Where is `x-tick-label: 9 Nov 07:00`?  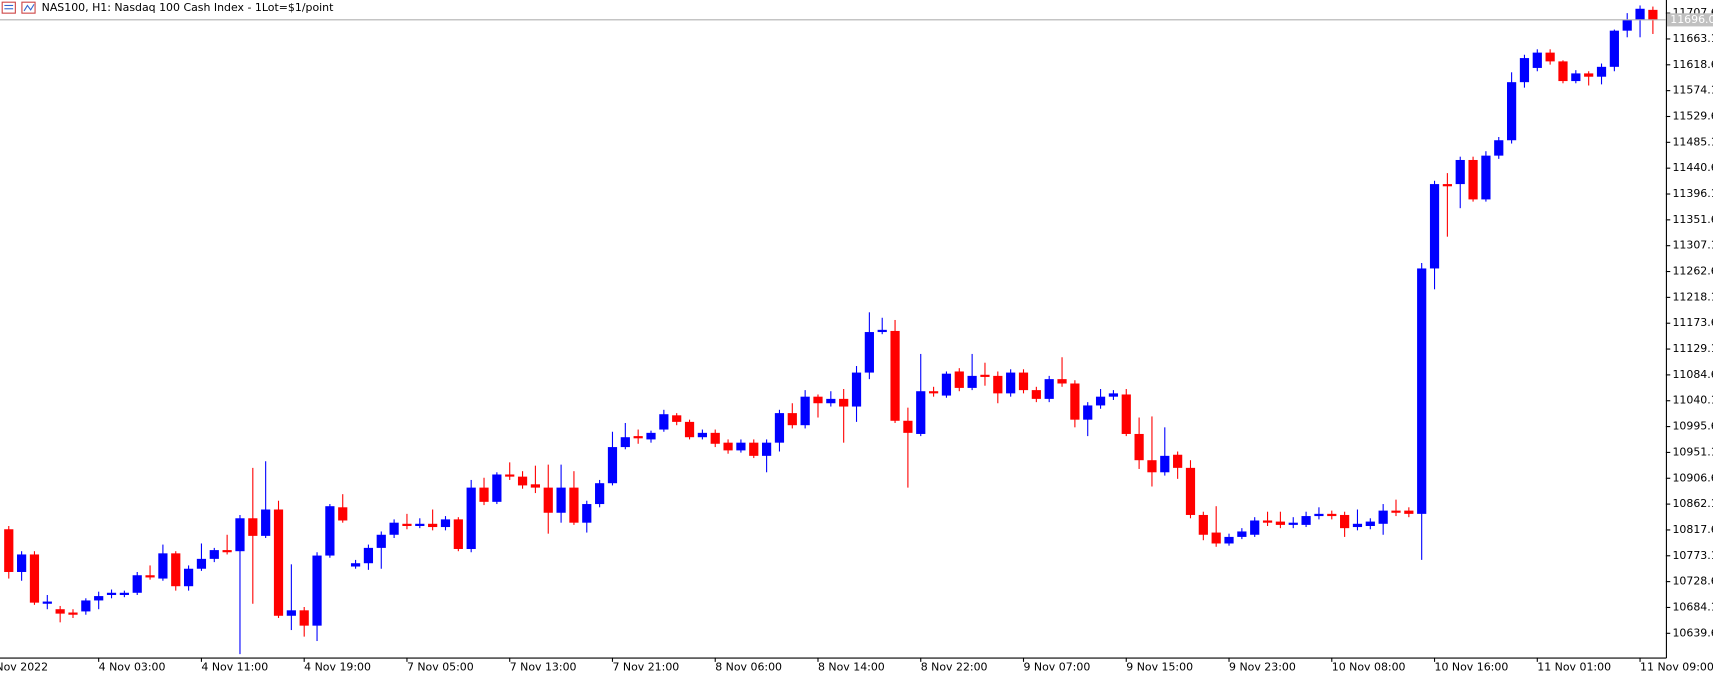
x-tick-label: 9 Nov 07:00 is located at coordinates (1057, 666).